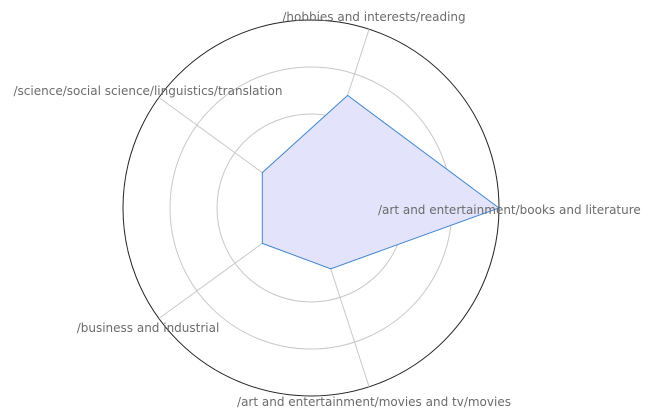  I want to click on axis-label-business-and-industrial: /business and industrial, so click(148, 328).